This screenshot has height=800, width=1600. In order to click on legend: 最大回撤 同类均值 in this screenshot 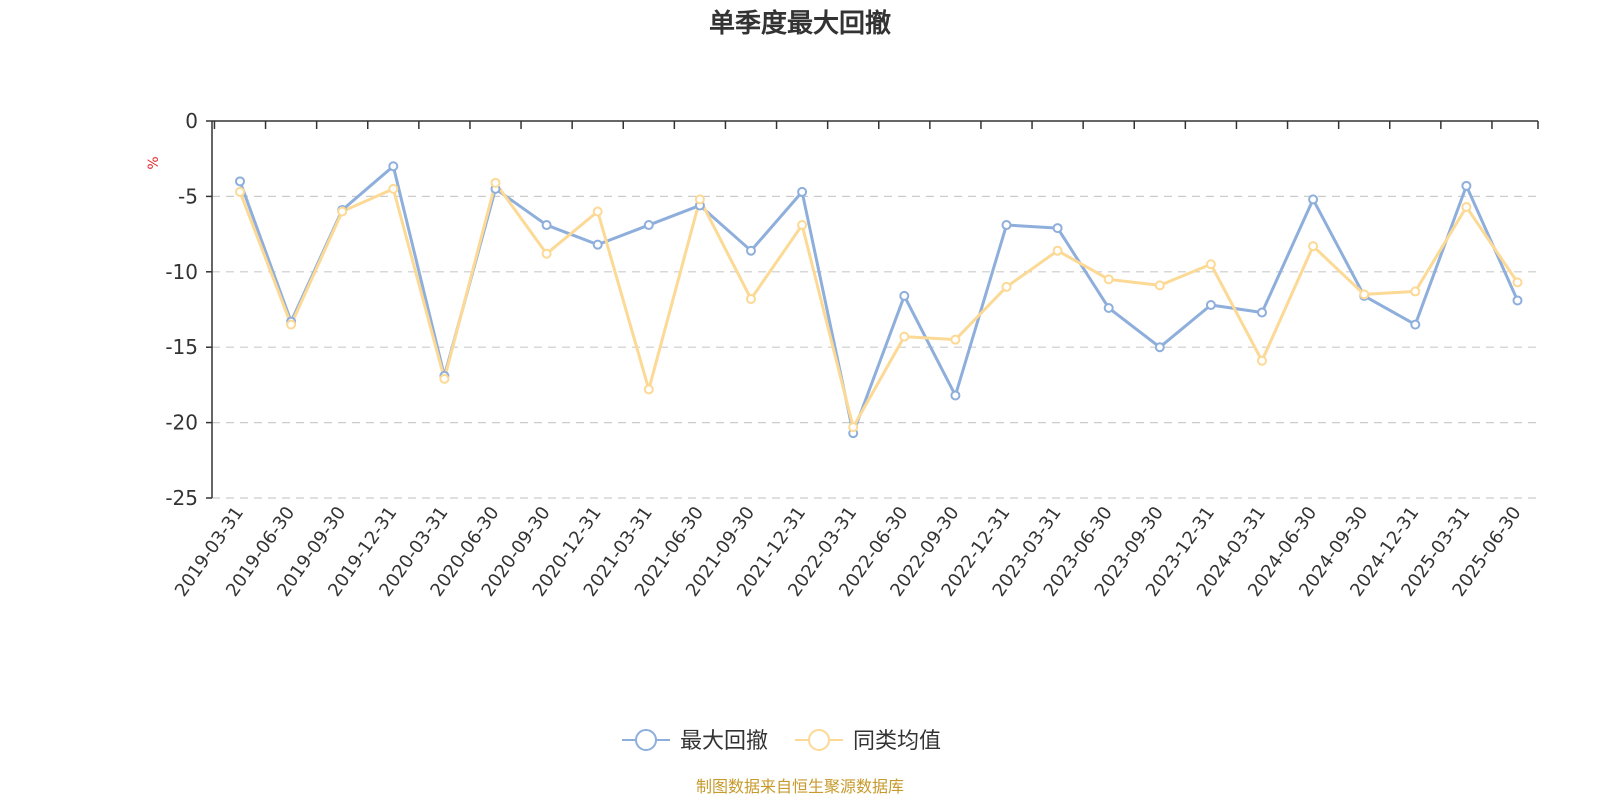, I will do `click(781, 741)`.